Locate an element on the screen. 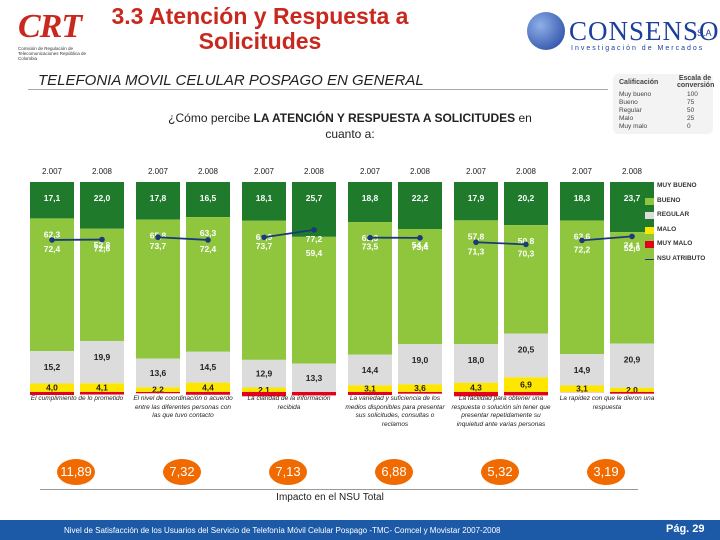 This screenshot has height=540, width=720. data-label: 12,9 is located at coordinates (264, 374).